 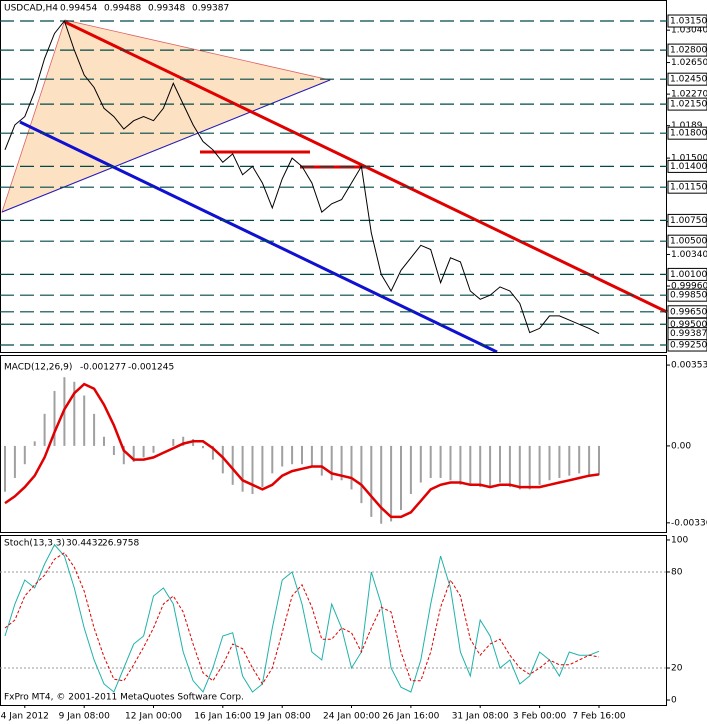 I want to click on level-label: 1.00500, so click(x=688, y=242).